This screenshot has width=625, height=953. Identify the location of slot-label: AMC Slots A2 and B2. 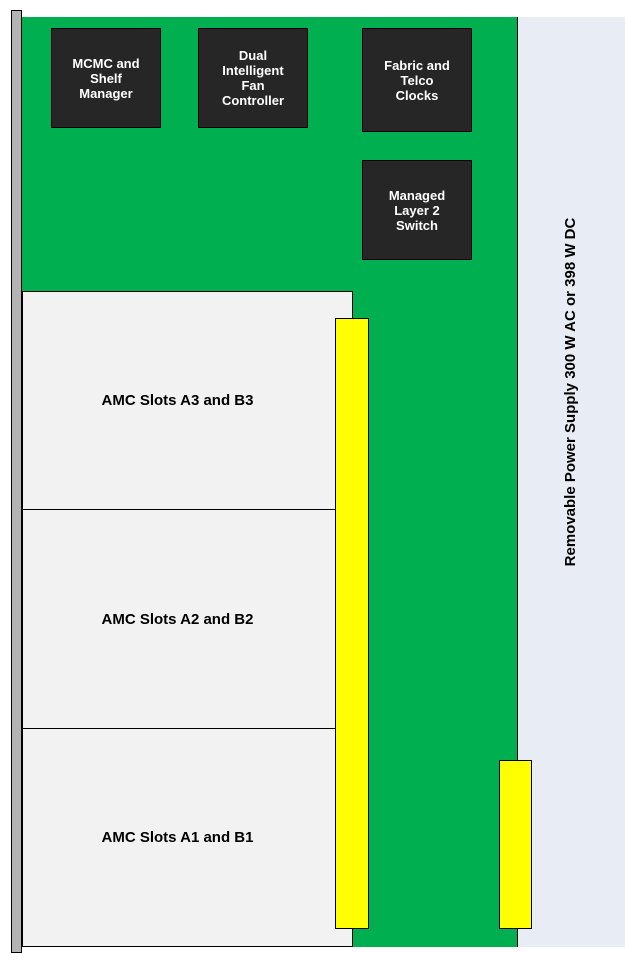
(177, 619).